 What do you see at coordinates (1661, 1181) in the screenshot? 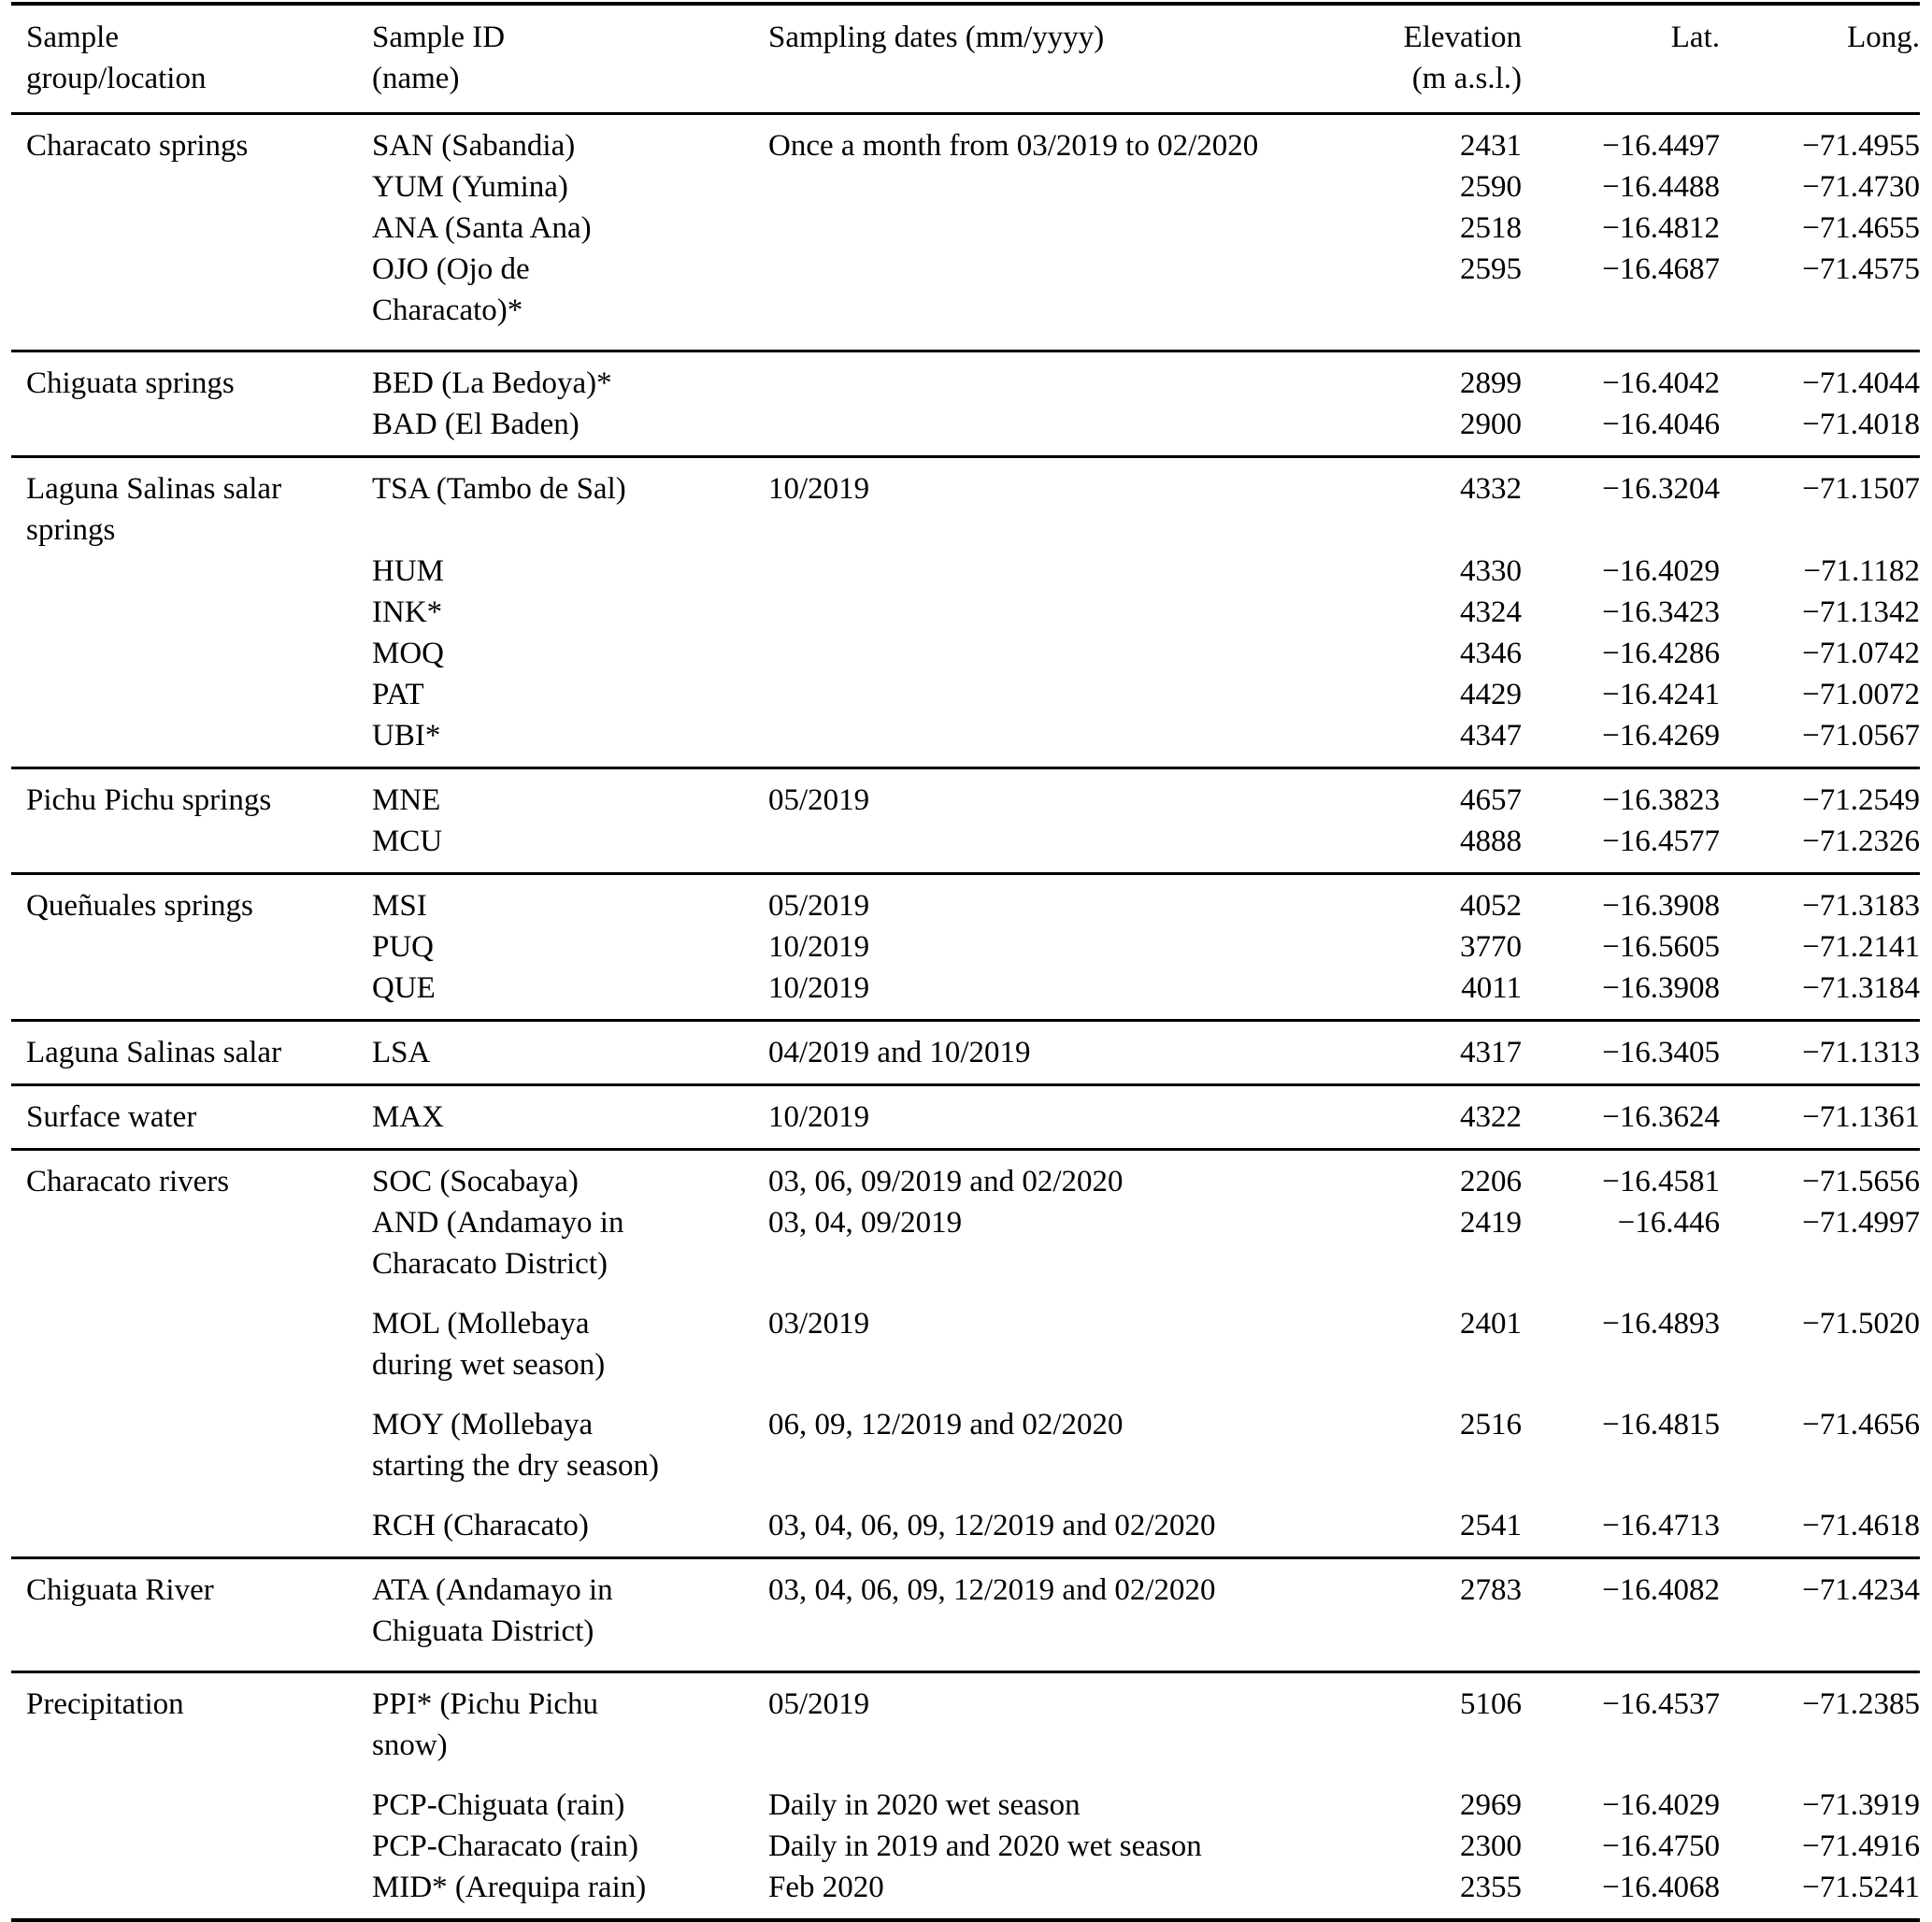
I see `cell-lat: −16.4581` at bounding box center [1661, 1181].